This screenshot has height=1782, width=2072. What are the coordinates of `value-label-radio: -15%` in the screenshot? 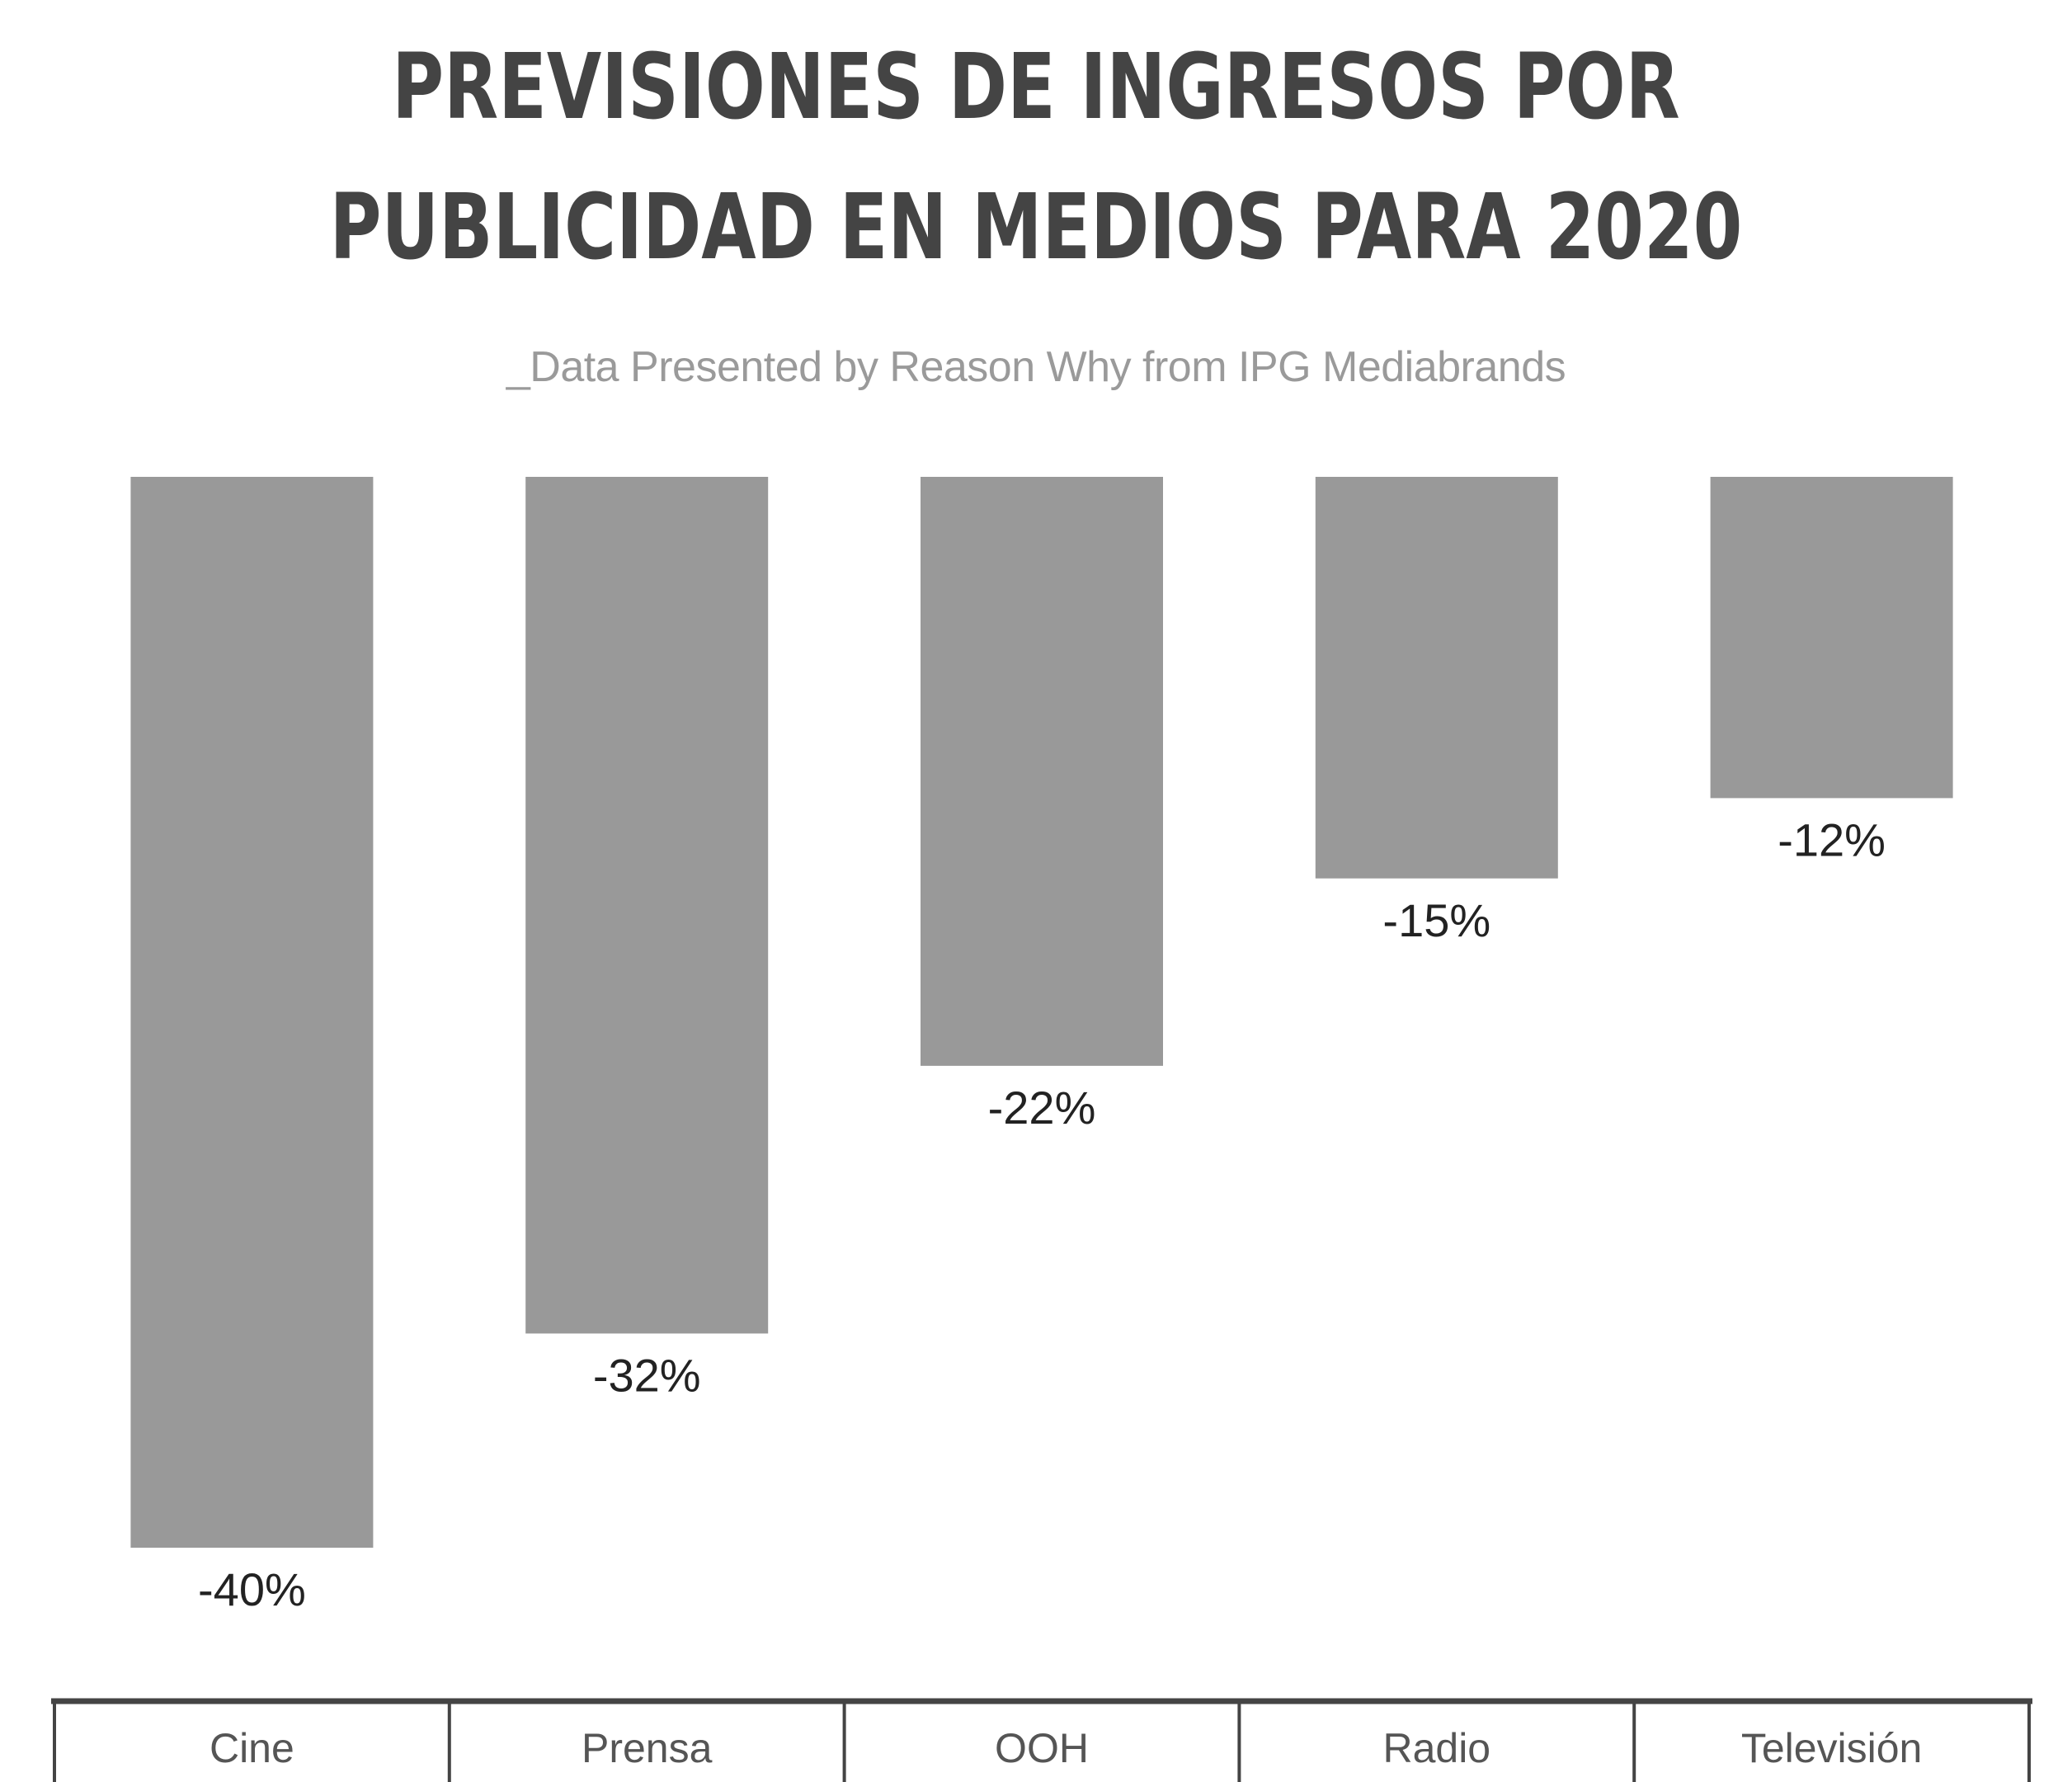 It's located at (1436, 920).